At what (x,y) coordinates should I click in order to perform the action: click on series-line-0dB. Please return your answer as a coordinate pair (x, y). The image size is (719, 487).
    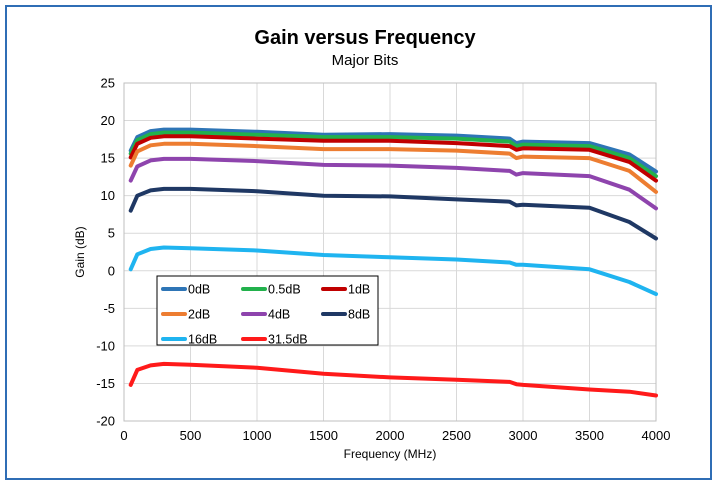
    Looking at the image, I should click on (393, 150).